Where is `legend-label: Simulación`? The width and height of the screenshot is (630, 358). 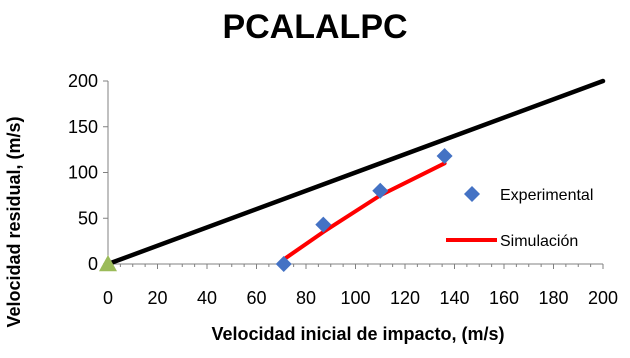 legend-label: Simulación is located at coordinates (539, 241).